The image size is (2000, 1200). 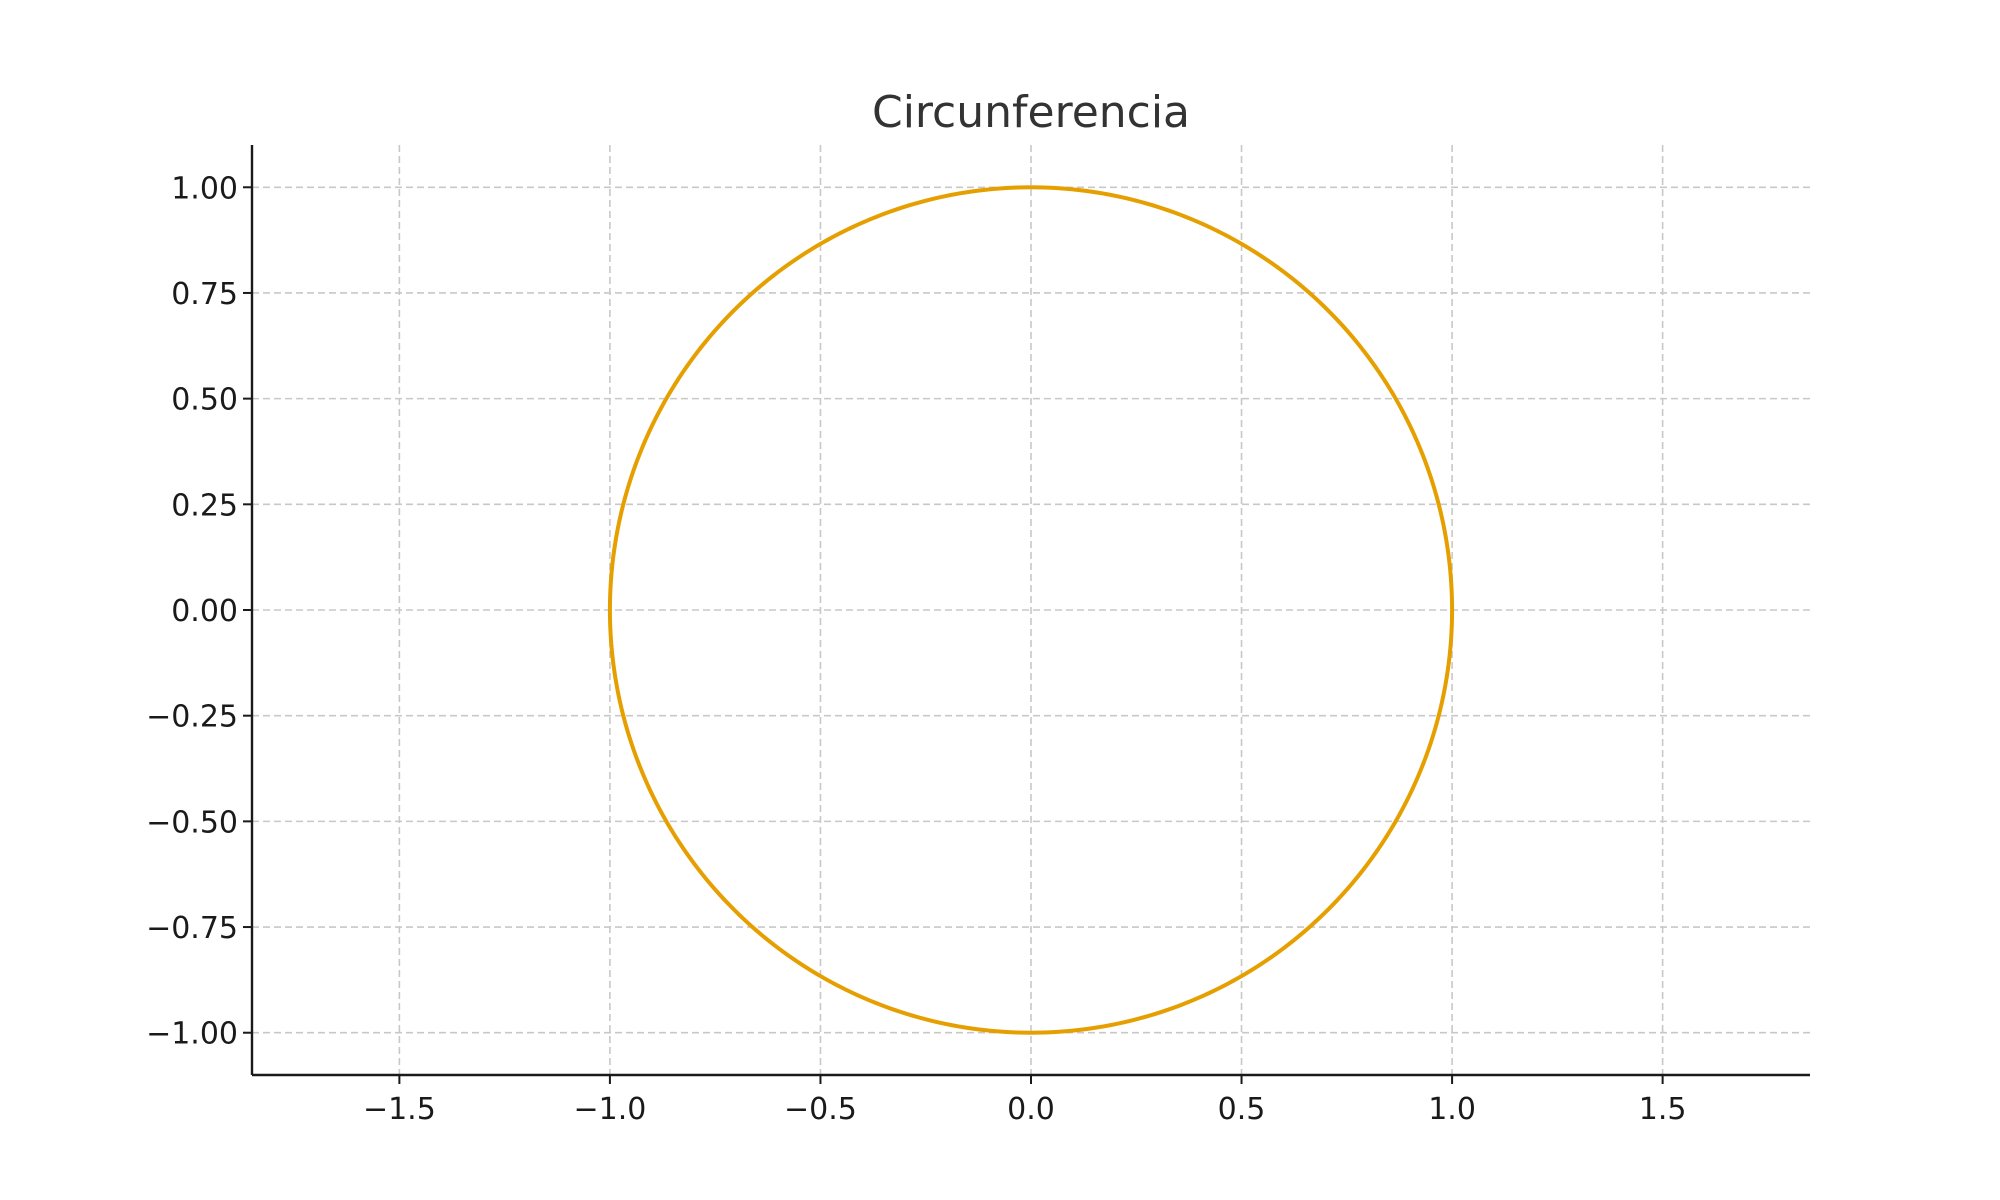 I want to click on y-axis-ticks: 1.00 0.75 0.50 0.25 0.00 −0.25 −0.50 −0.75 −1.00, so click(x=199, y=611).